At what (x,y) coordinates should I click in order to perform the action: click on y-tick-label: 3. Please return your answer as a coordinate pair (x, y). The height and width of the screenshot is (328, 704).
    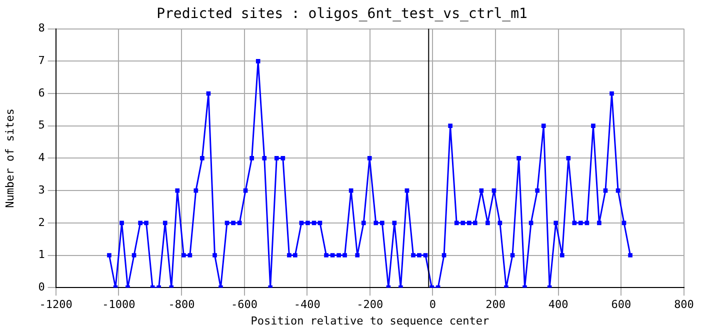
    Looking at the image, I should click on (41, 189).